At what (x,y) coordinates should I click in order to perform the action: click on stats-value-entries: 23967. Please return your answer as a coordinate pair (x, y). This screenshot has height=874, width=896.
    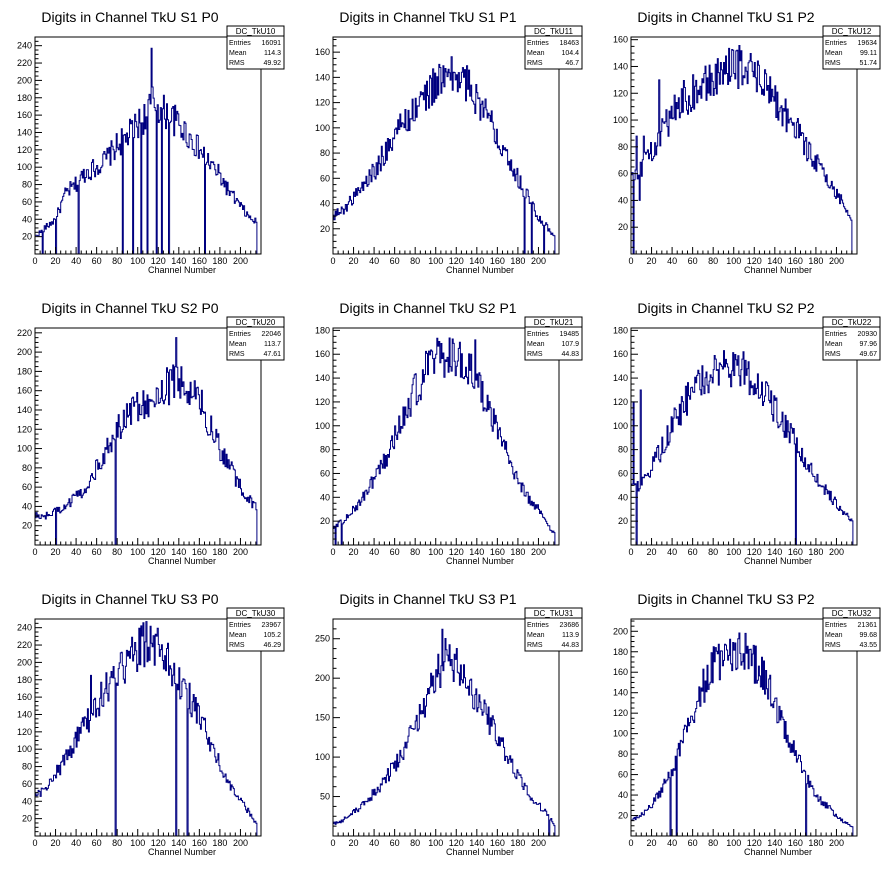
    Looking at the image, I should click on (272, 625).